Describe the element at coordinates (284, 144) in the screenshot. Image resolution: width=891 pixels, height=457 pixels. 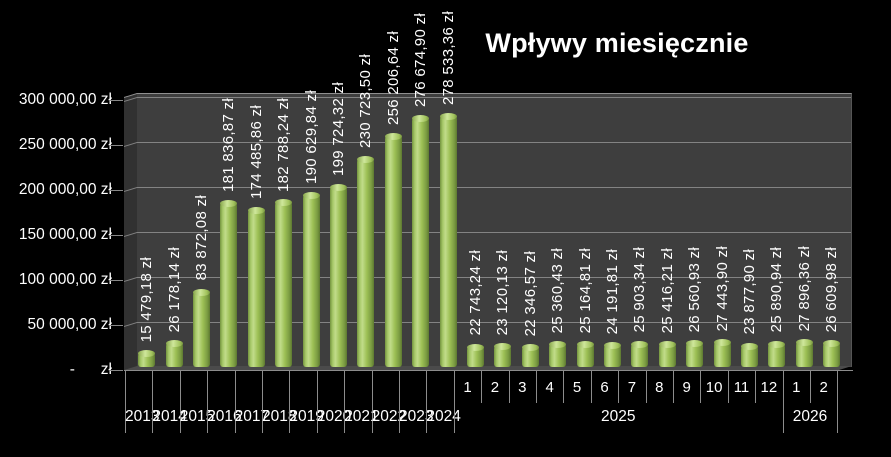
I see `bar-value-label: 182 788,24 zł` at that location.